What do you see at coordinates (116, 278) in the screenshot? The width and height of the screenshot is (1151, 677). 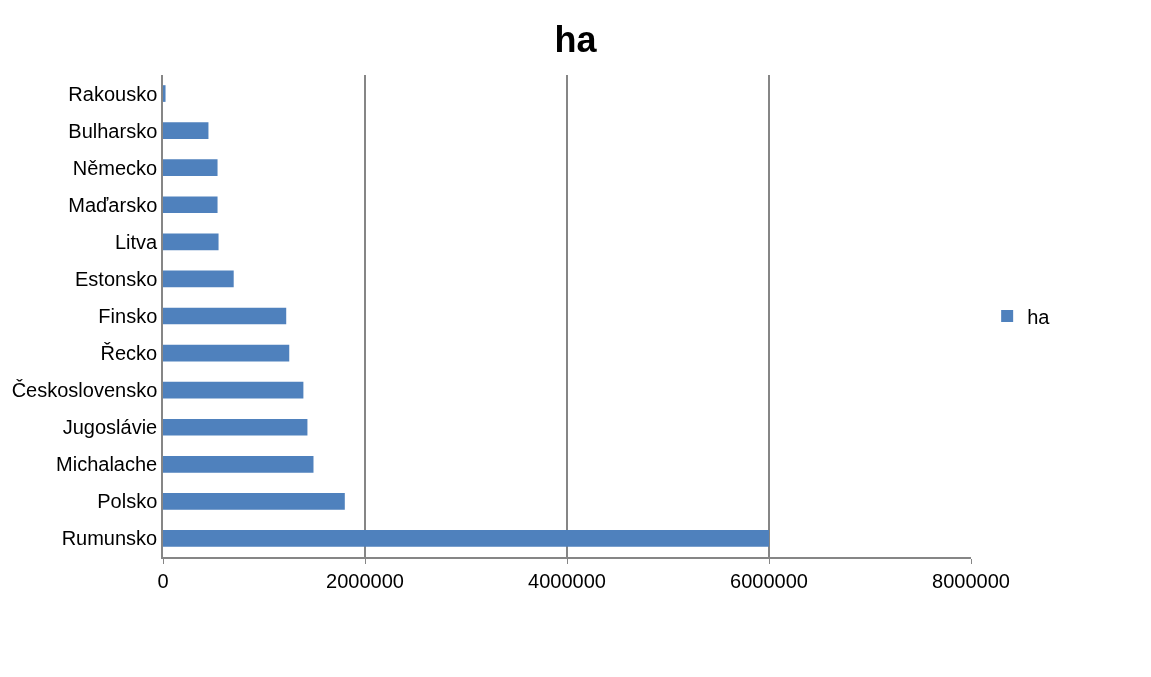 I see `y-tick-label: Estonsko` at bounding box center [116, 278].